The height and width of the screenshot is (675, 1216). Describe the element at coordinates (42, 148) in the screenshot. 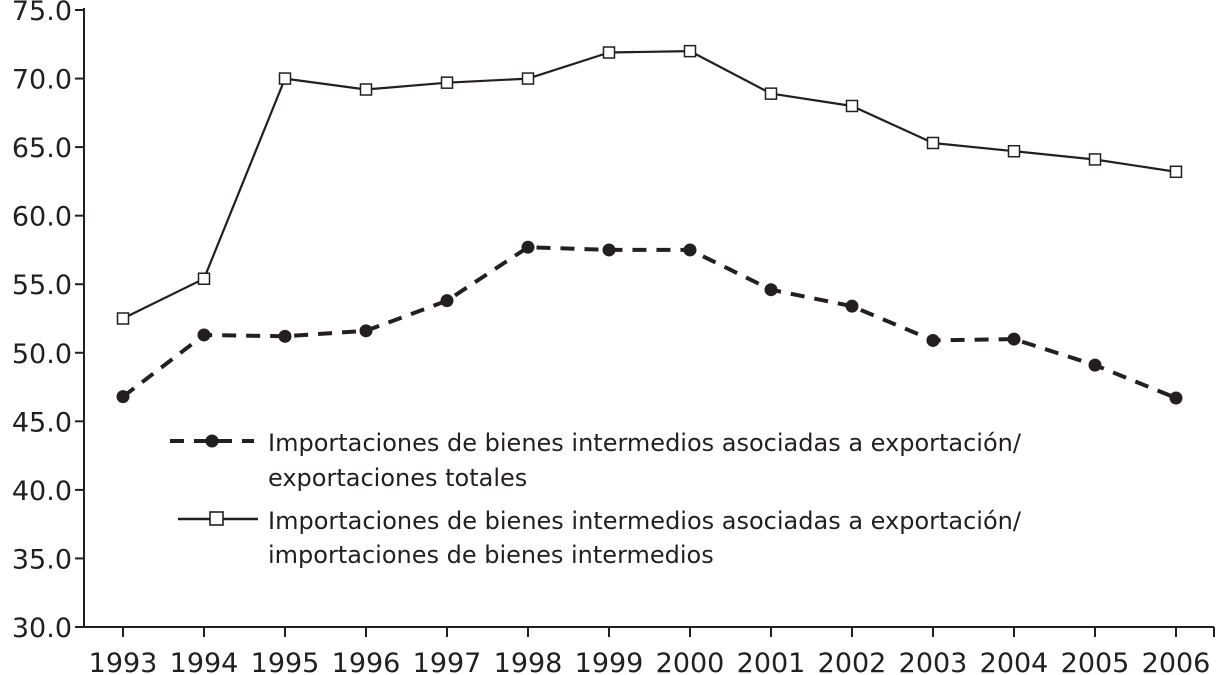

I see `y-tick-label-7: 65.0` at that location.